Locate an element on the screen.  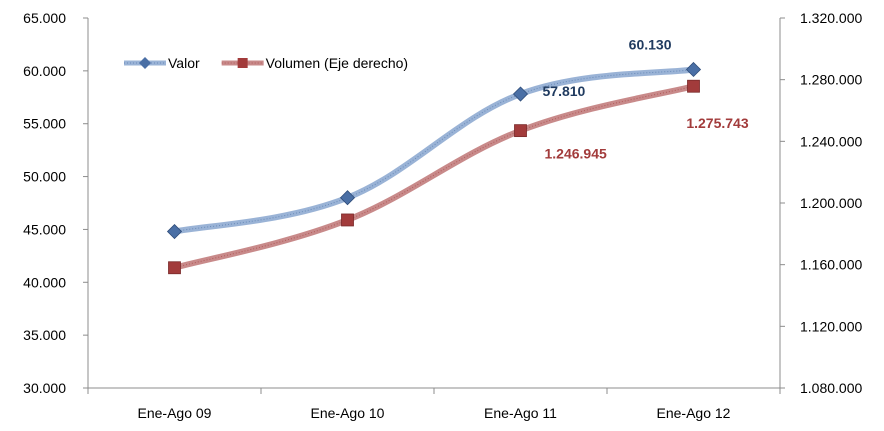
left-y-tick-label: 30.000 is located at coordinates (44, 388).